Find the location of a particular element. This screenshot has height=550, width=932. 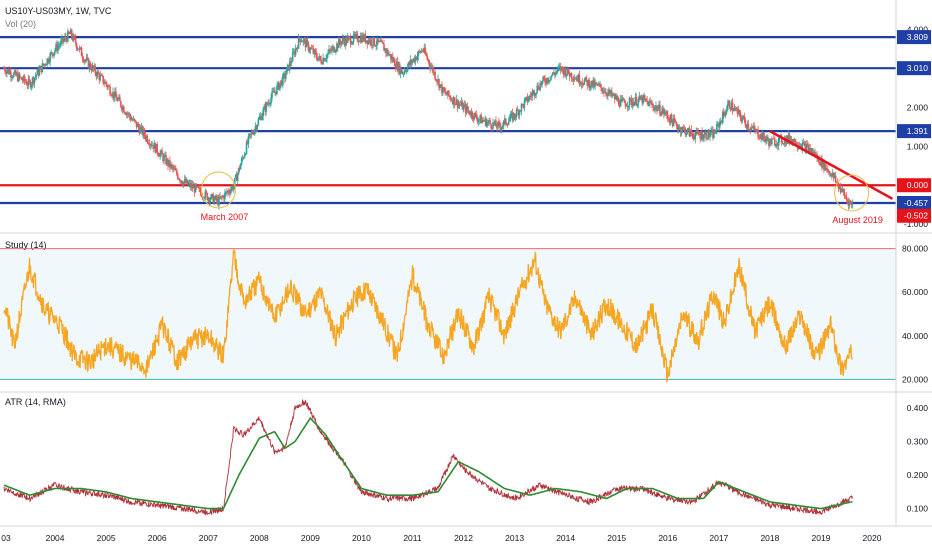

time-tick-label: 2016 is located at coordinates (667, 538).